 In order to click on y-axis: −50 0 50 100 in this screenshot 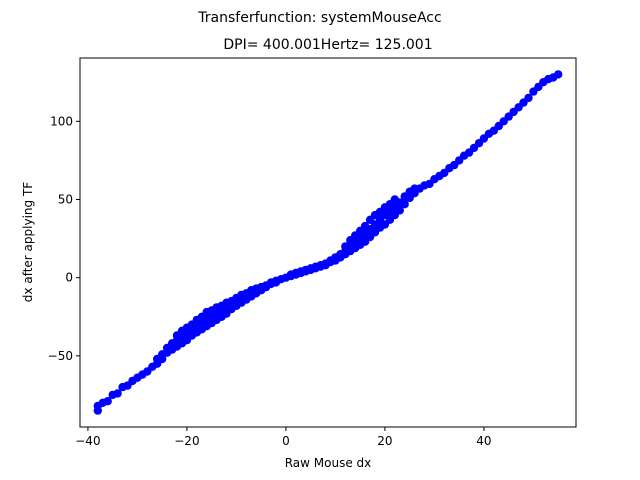, I will do `click(64, 238)`.